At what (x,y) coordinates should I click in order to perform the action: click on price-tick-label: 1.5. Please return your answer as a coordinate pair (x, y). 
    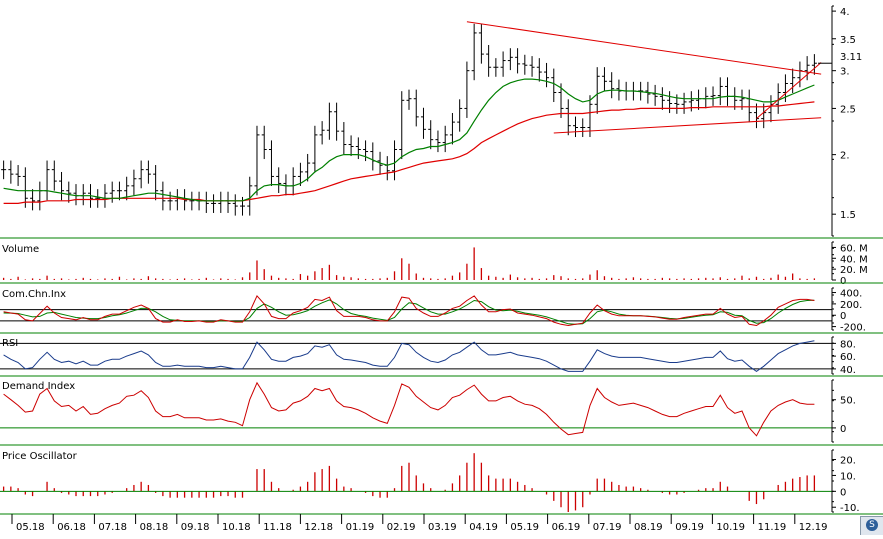
    Looking at the image, I should click on (848, 215).